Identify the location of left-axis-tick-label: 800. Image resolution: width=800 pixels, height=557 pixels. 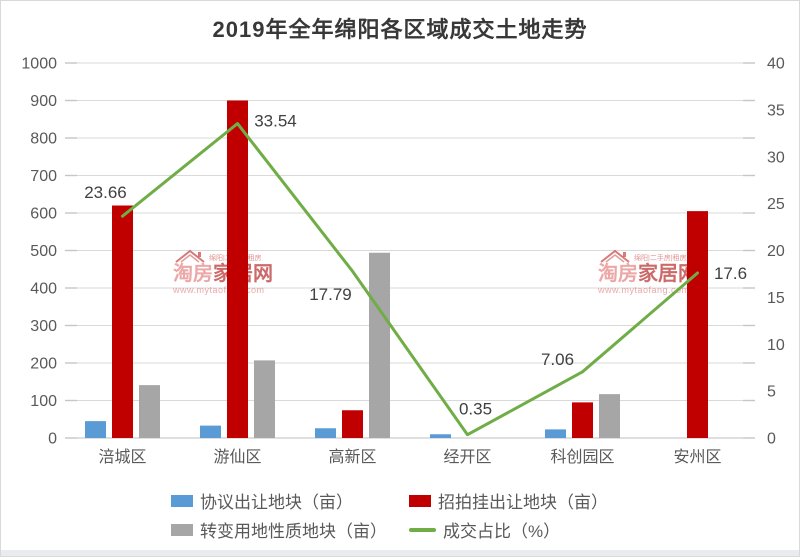
(43, 139).